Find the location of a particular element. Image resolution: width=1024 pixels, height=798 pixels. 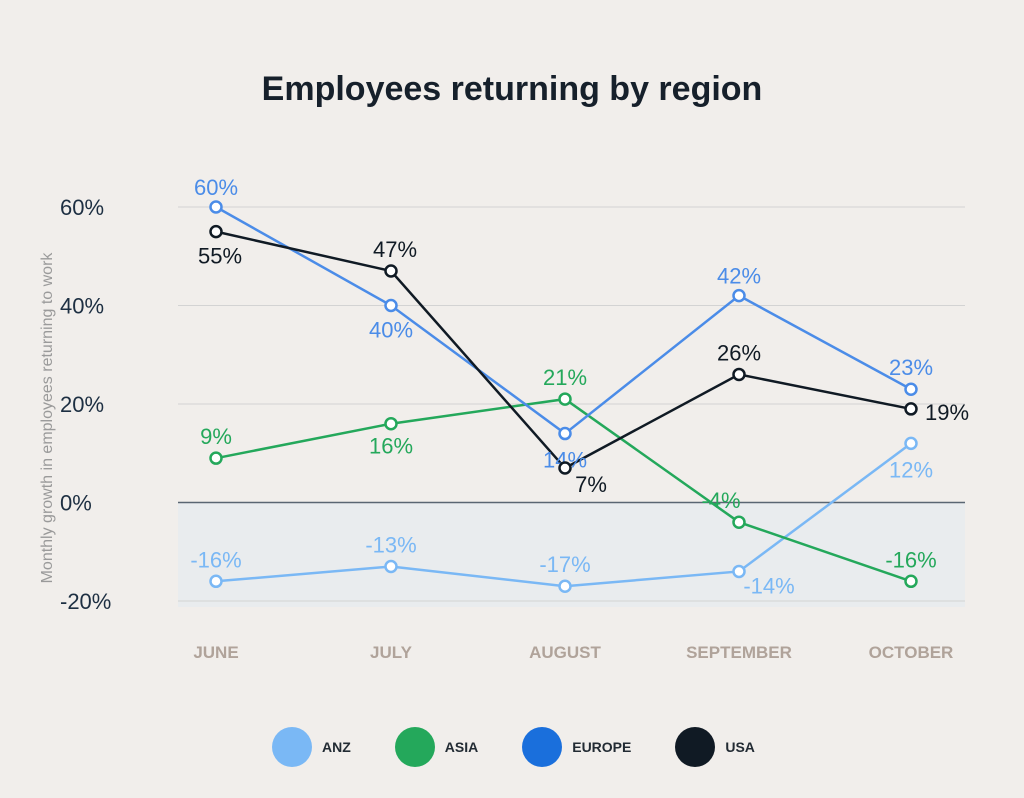

legend-label-asia: ASIA is located at coordinates (461, 747).